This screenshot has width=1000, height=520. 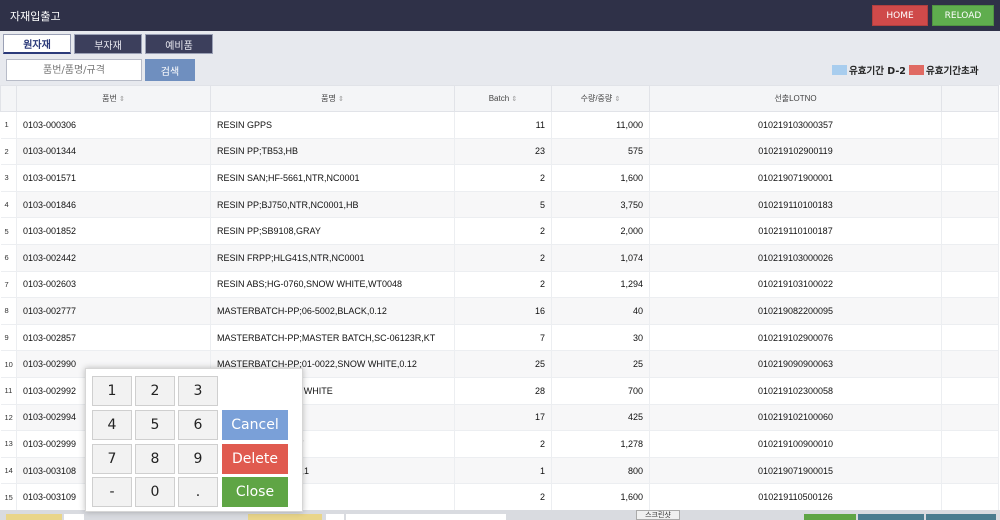 What do you see at coordinates (916, 70) in the screenshot?
I see `legend-expired-swatch` at bounding box center [916, 70].